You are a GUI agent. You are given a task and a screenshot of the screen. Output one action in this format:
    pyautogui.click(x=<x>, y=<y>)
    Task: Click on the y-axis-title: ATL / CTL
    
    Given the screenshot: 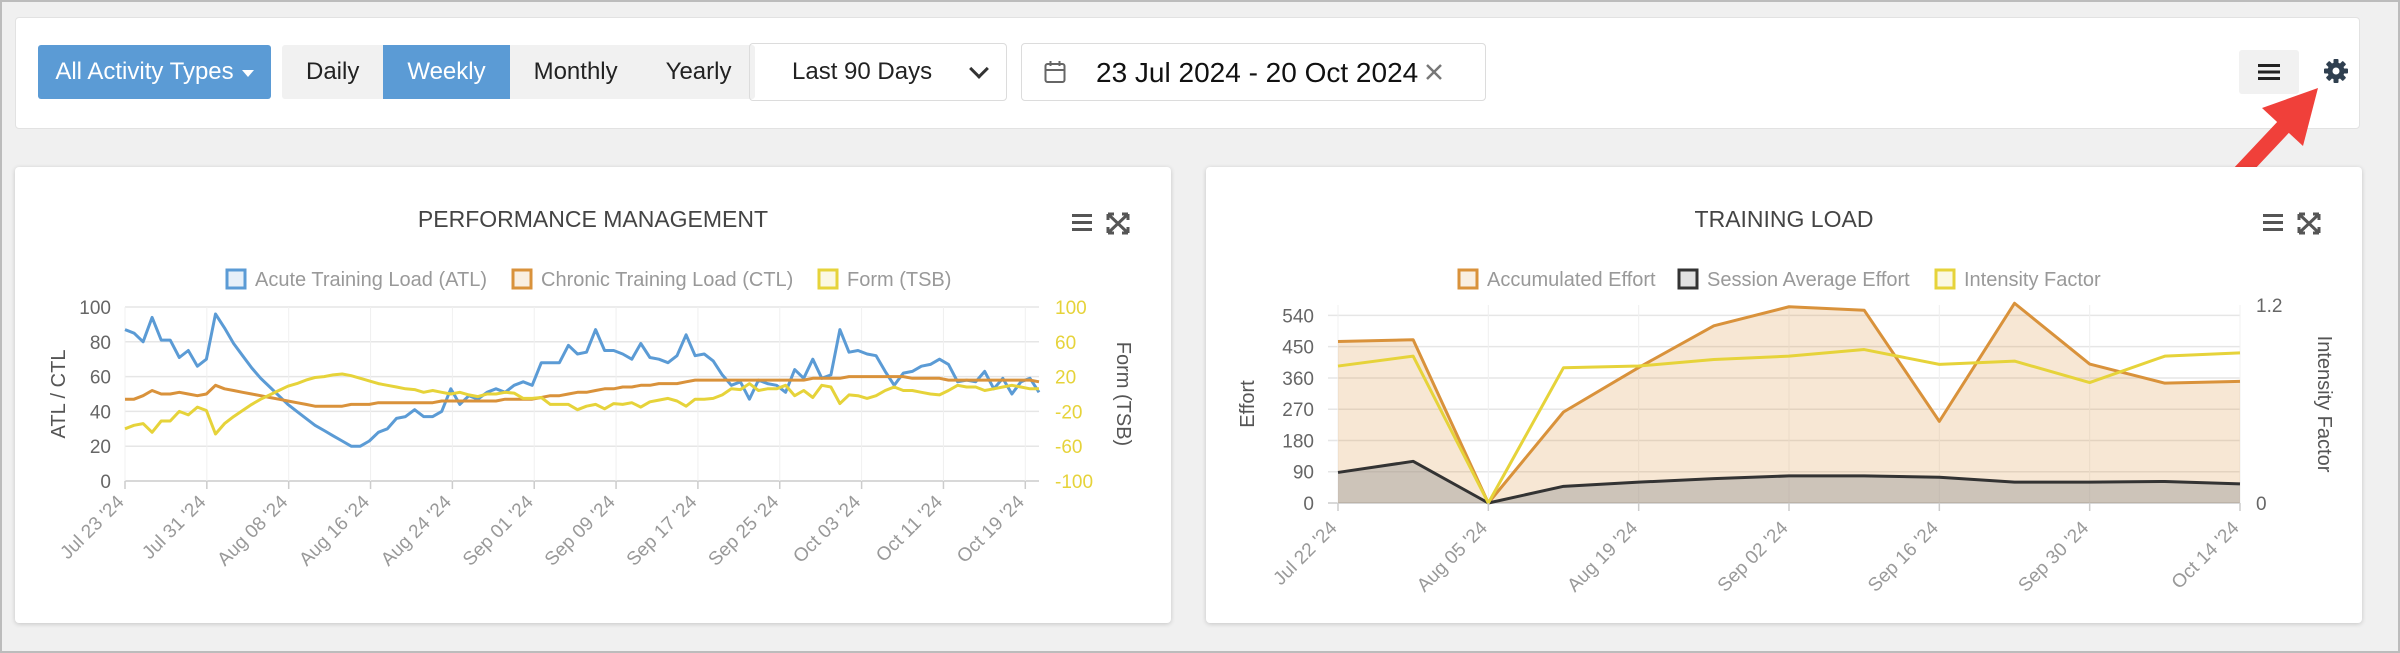 What is the action you would take?
    pyautogui.click(x=59, y=394)
    